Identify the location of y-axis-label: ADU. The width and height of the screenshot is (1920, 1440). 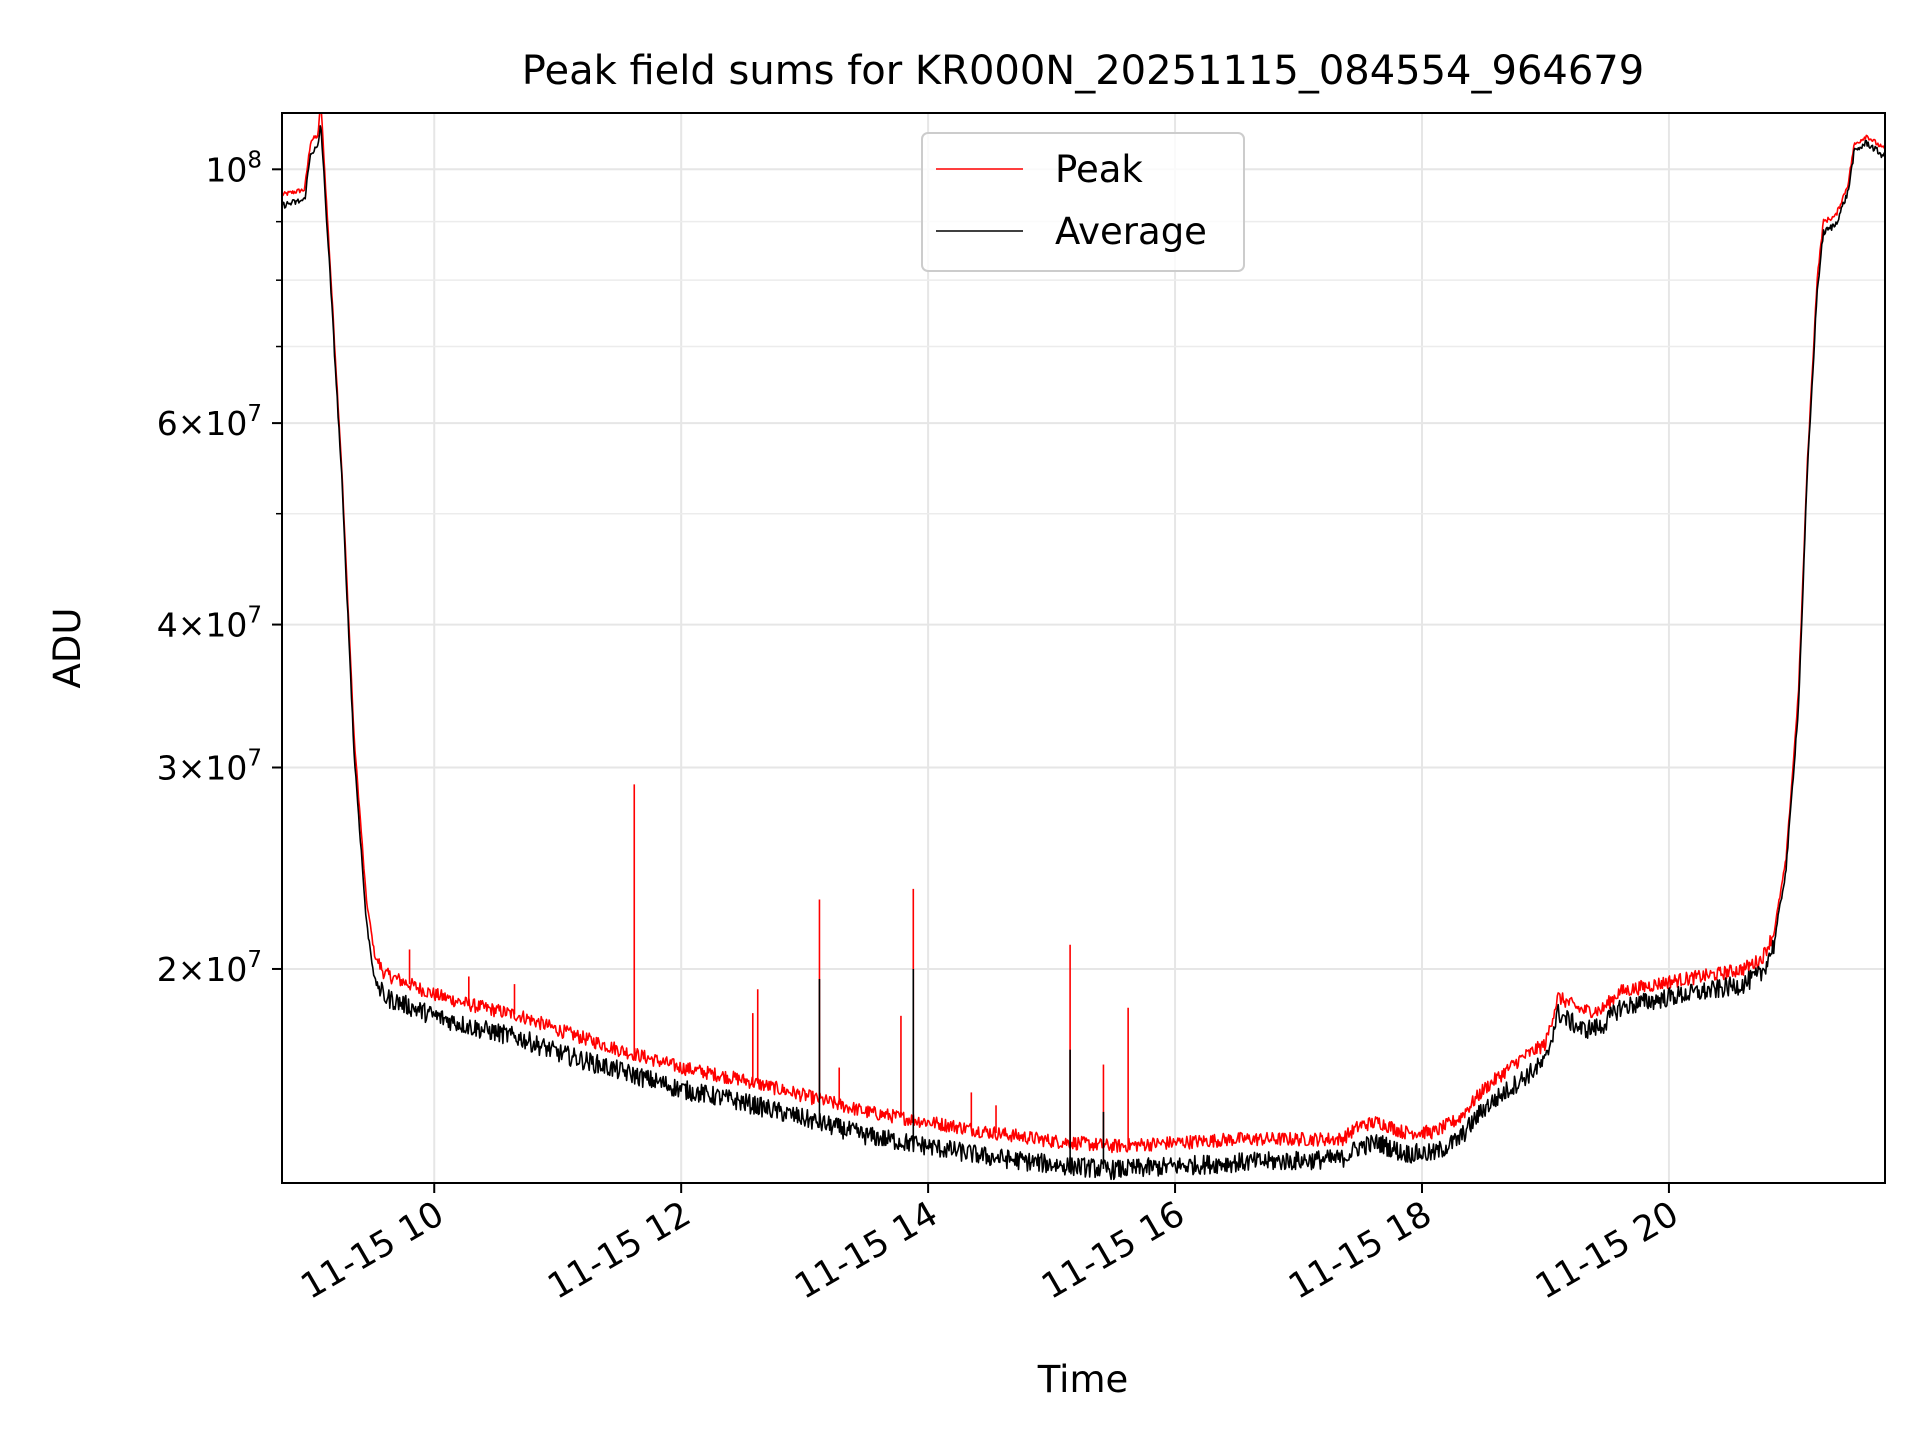
(67, 648).